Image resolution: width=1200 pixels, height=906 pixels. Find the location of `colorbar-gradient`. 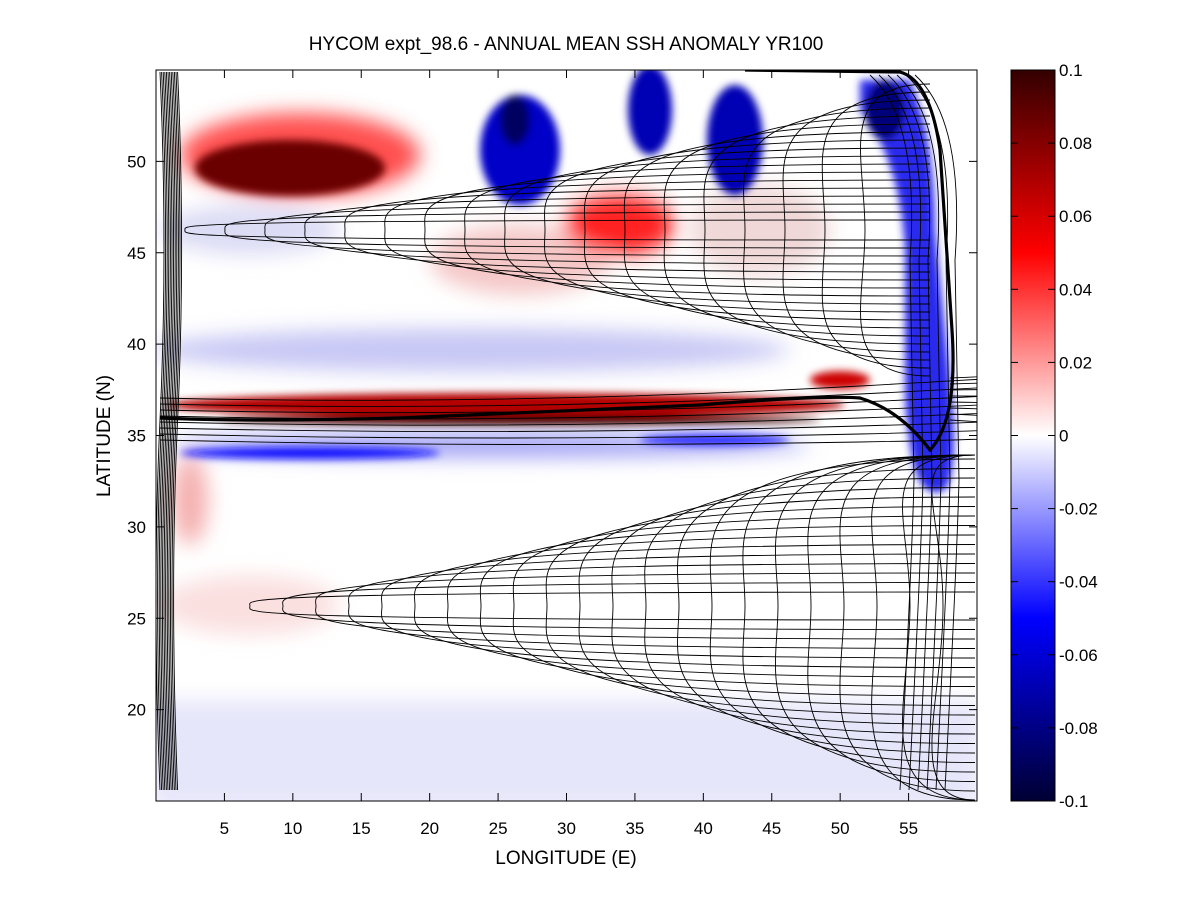

colorbar-gradient is located at coordinates (1033, 435).